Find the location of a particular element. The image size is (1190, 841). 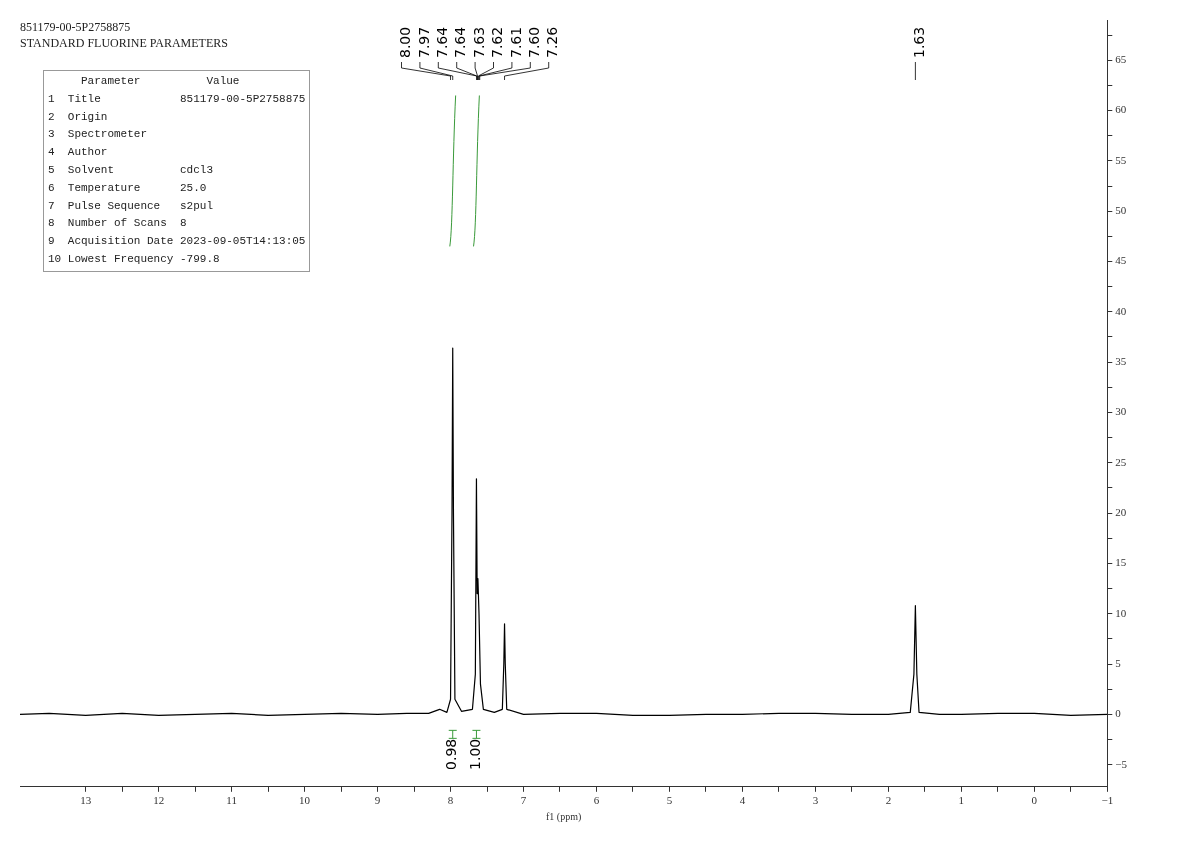

y-tick-label: 30 is located at coordinates (1121, 411).